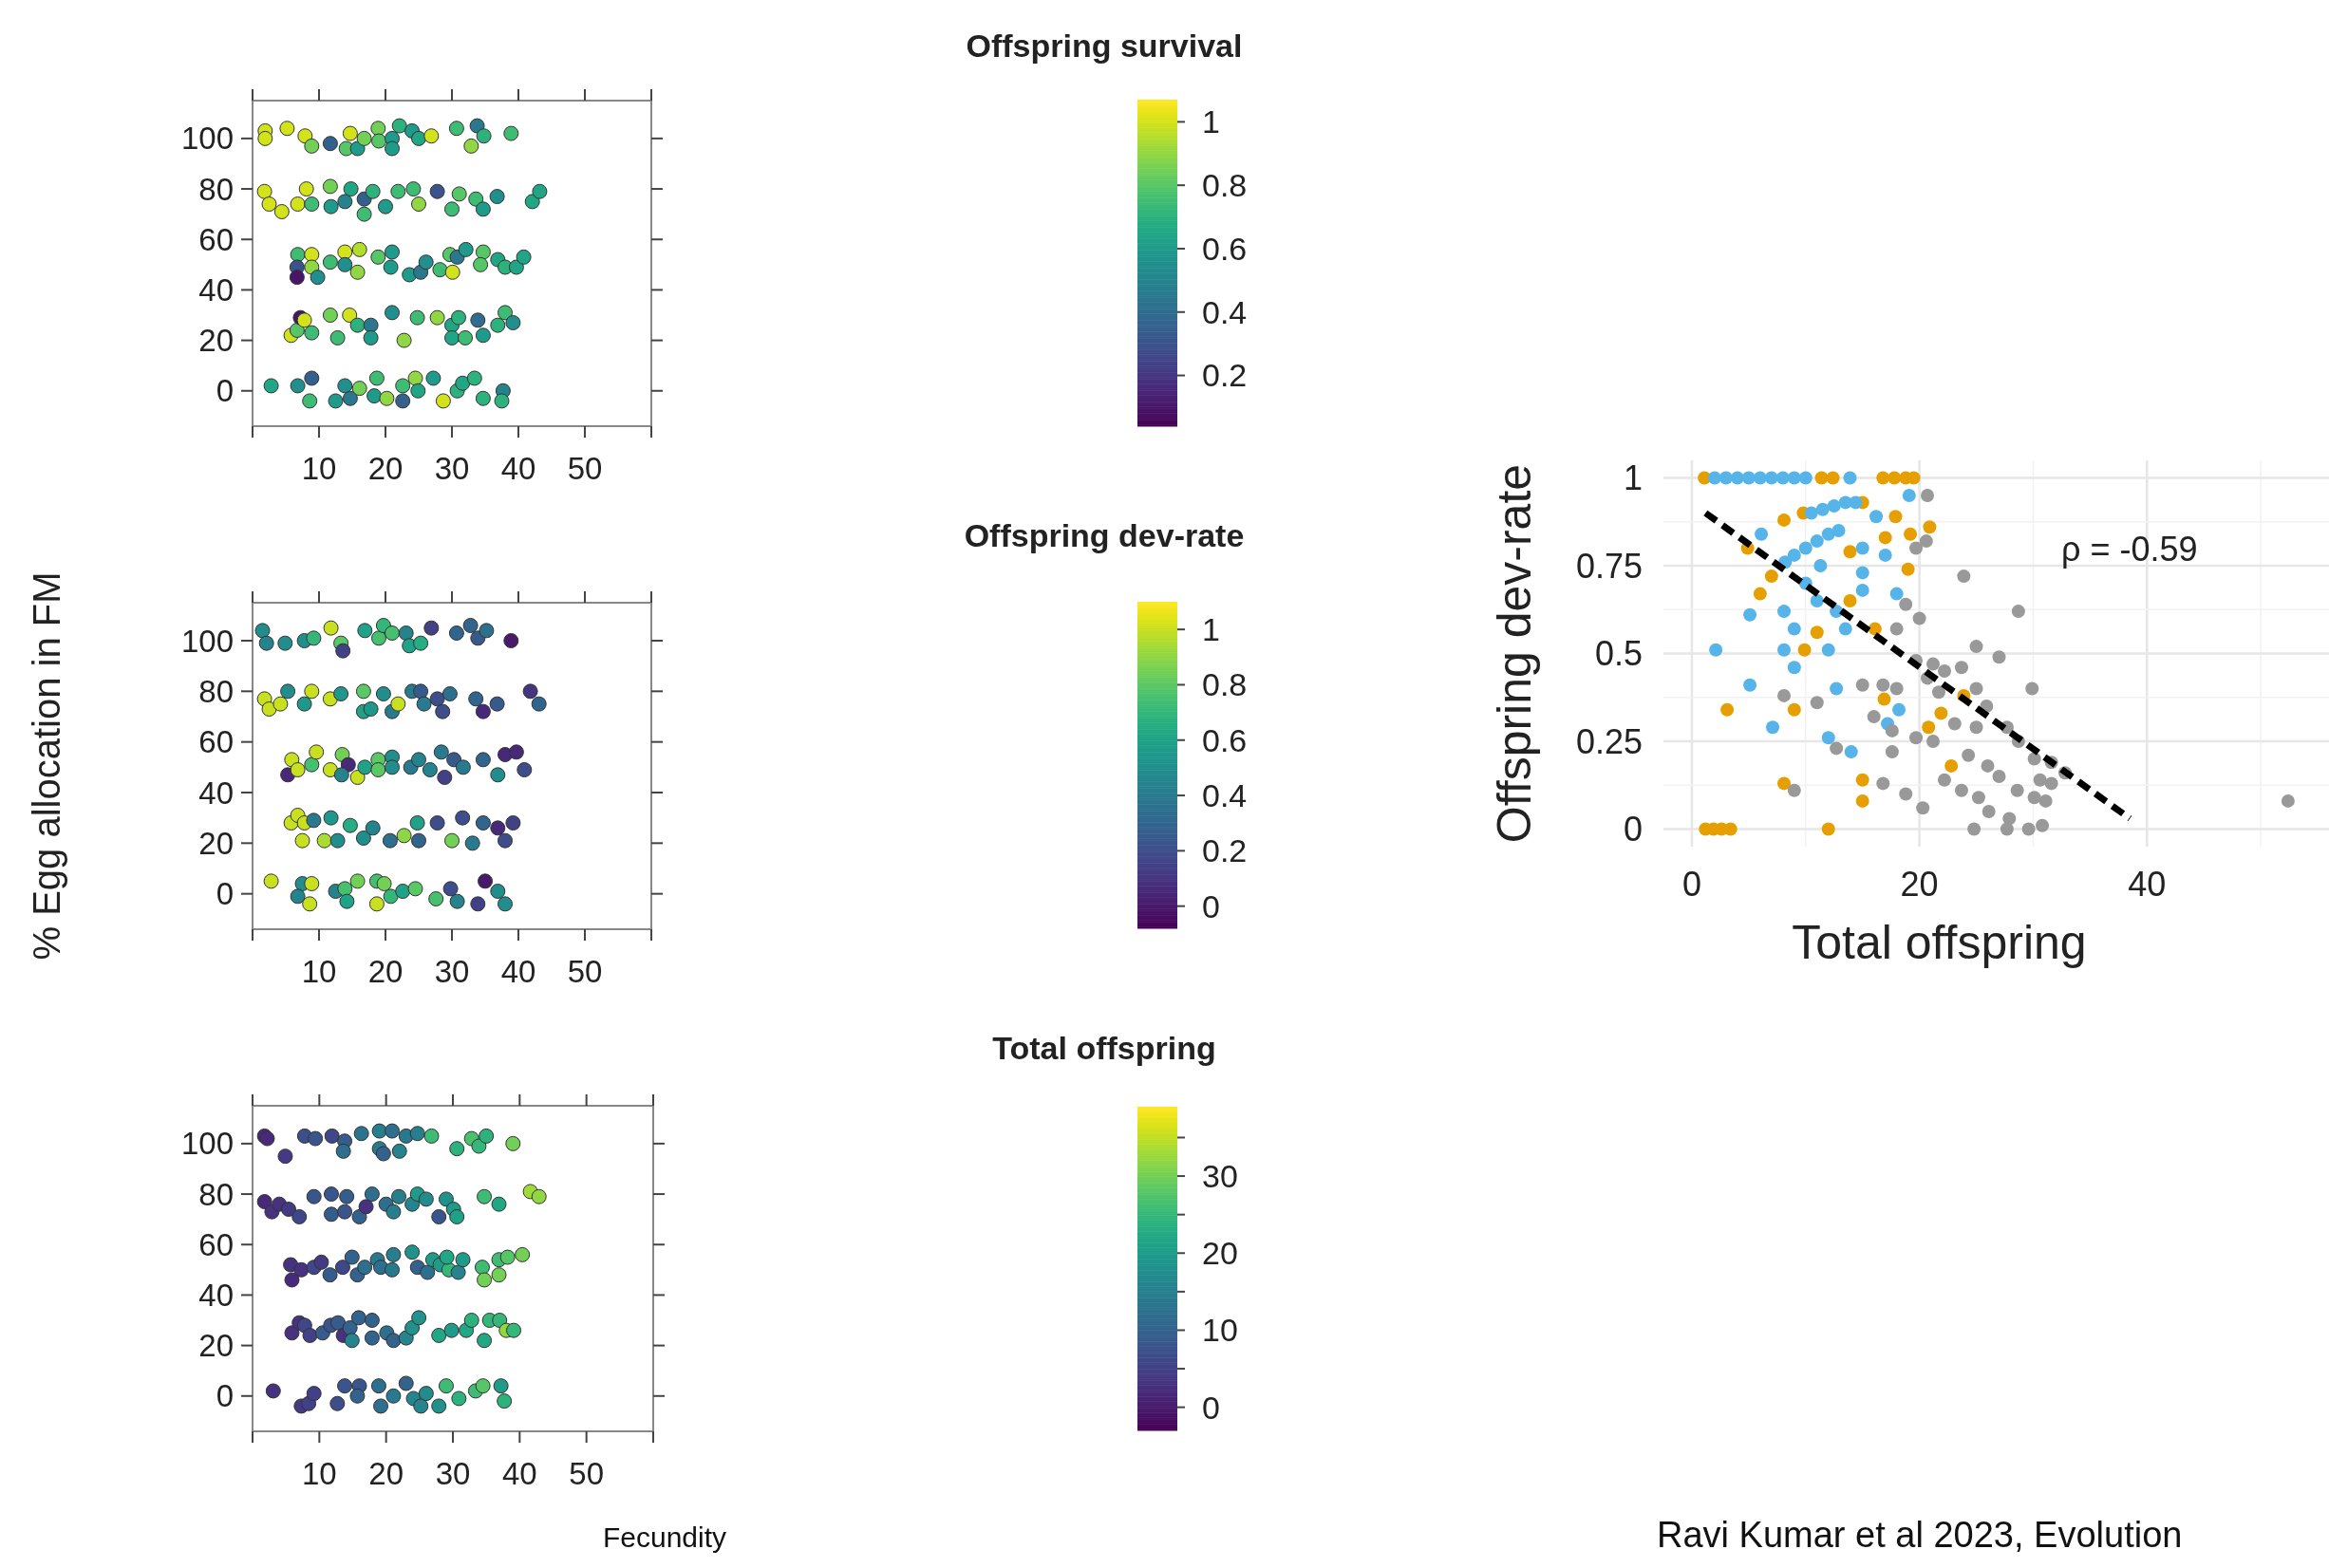 The height and width of the screenshot is (1568, 2329). What do you see at coordinates (207, 1144) in the screenshot?
I see `y-tick-label: 100` at bounding box center [207, 1144].